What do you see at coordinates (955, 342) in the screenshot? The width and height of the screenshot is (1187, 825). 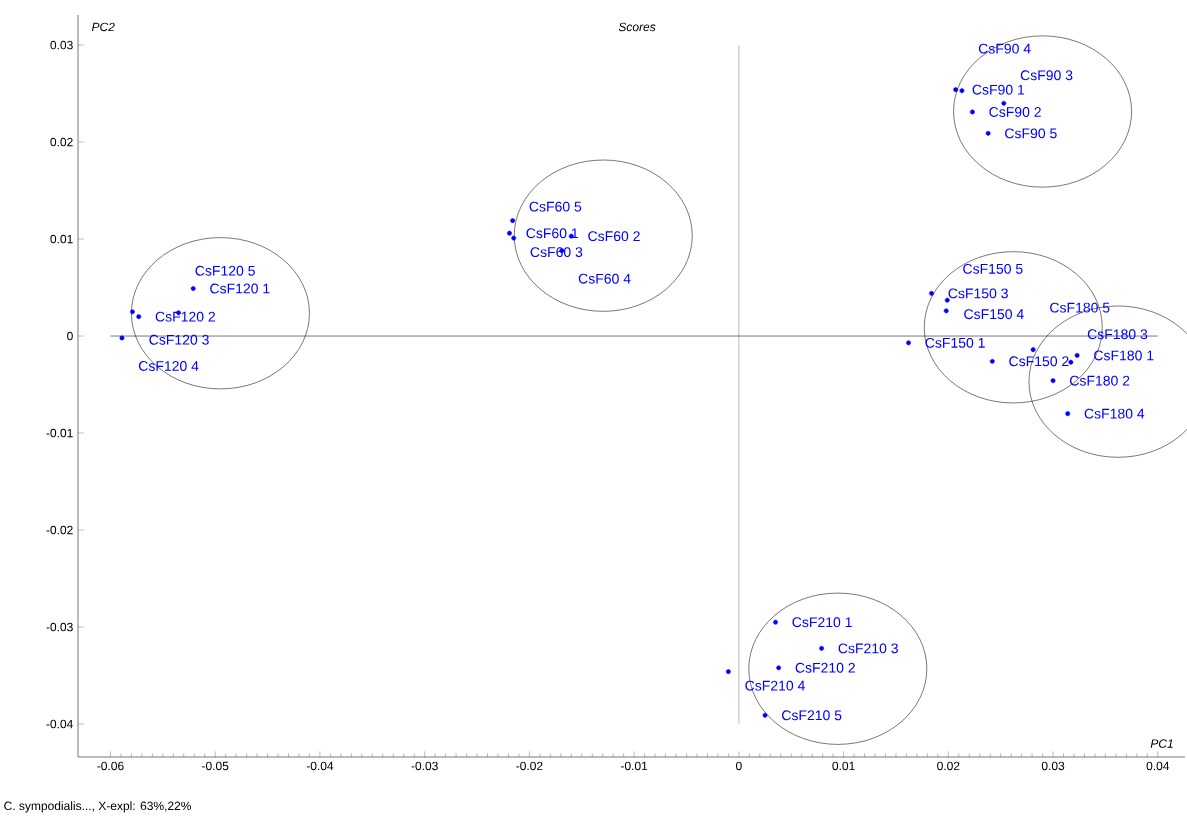 I see `annotation: CsF150 1` at bounding box center [955, 342].